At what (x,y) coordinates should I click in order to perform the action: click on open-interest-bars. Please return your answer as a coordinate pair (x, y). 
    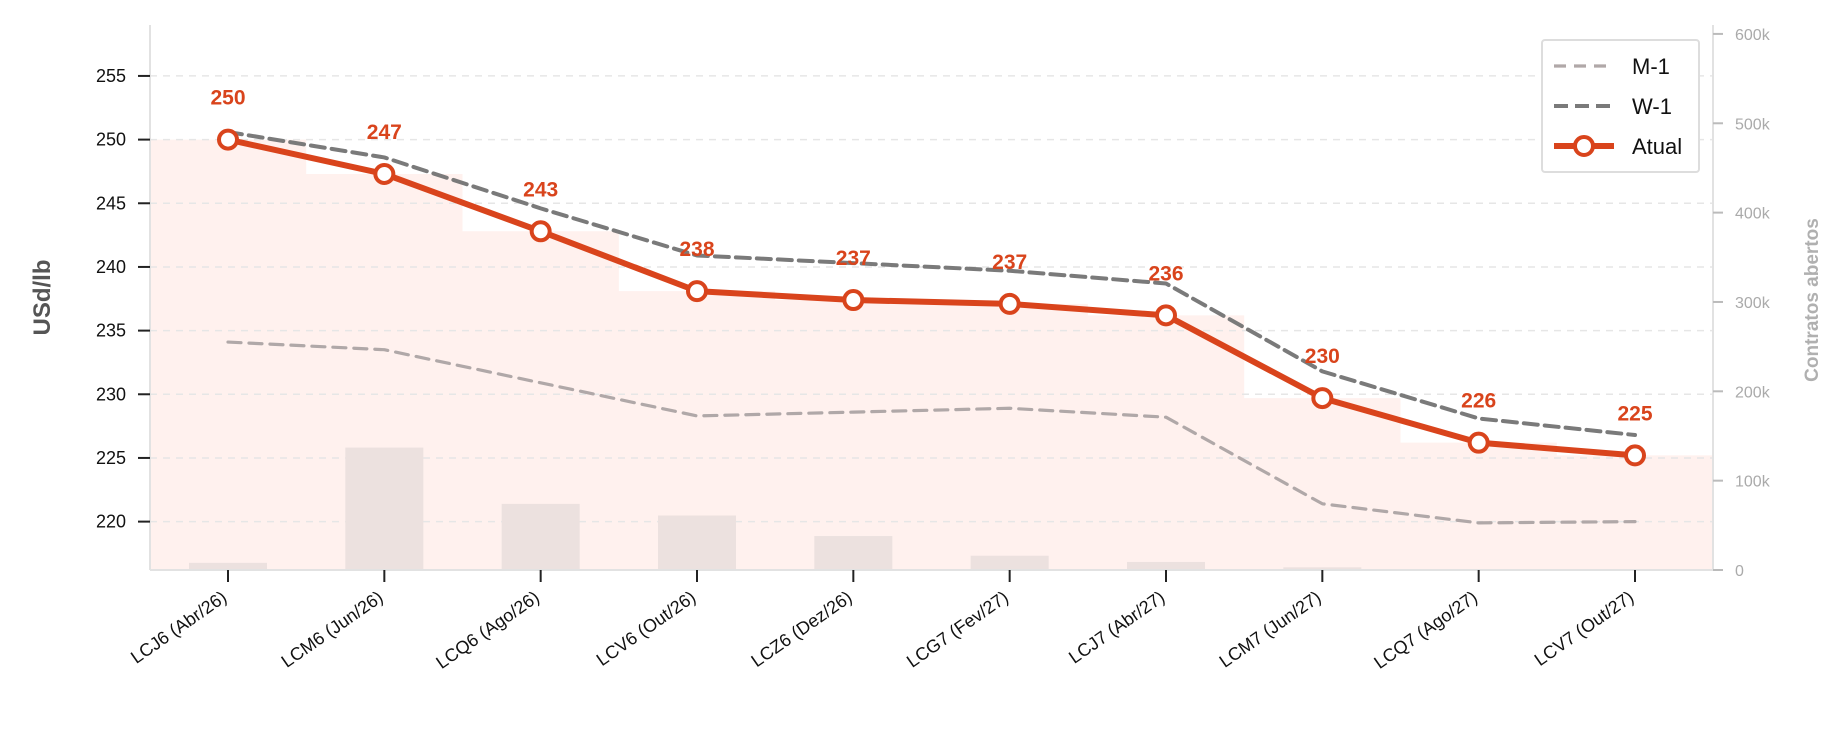
    Looking at the image, I should click on (775, 508).